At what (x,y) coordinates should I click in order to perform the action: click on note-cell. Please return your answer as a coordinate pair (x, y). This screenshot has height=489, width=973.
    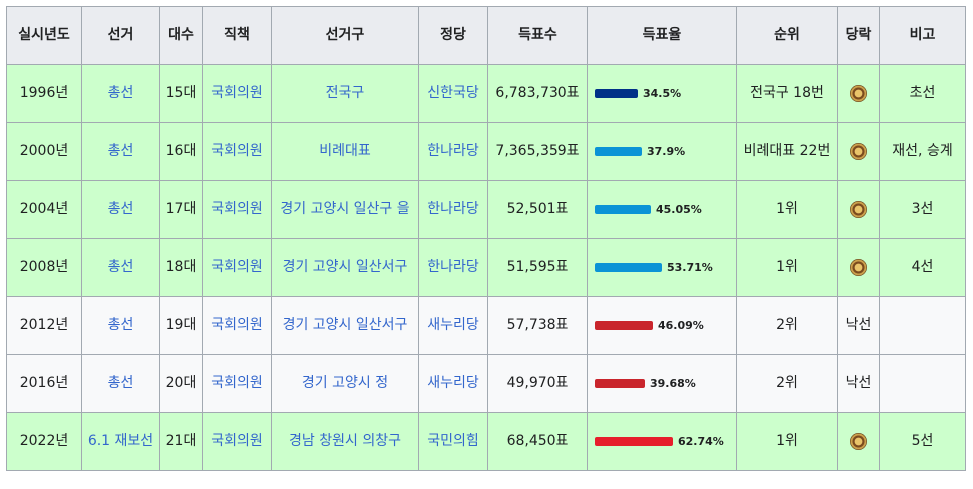
    Looking at the image, I should click on (922, 383).